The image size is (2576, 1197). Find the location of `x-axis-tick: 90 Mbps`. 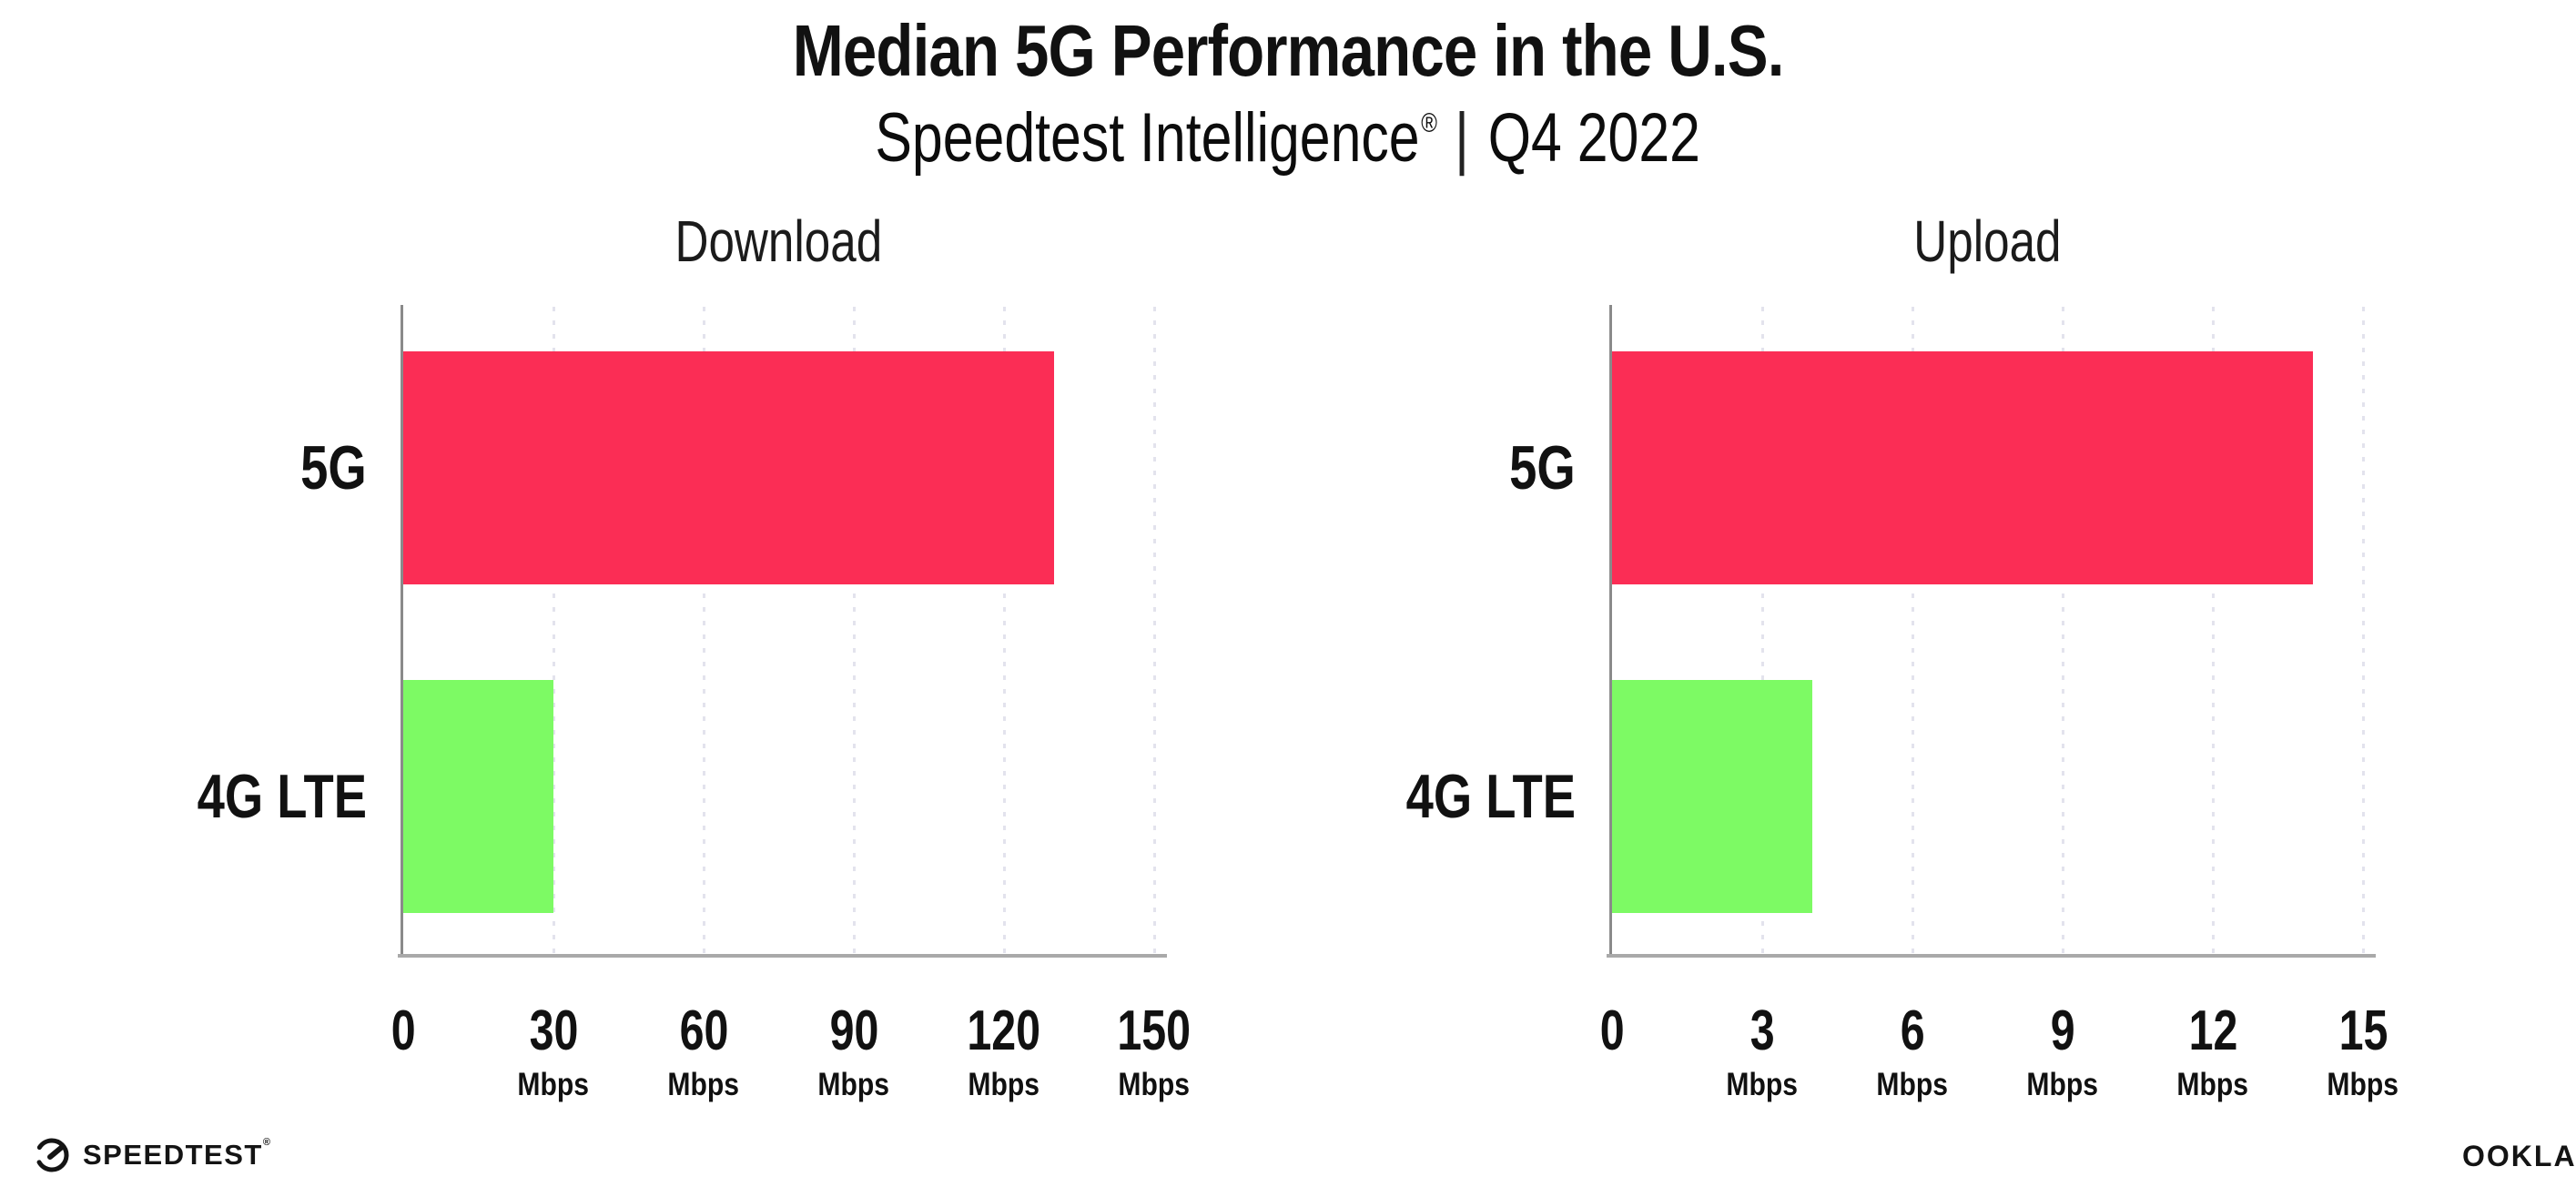

x-axis-tick: 90 Mbps is located at coordinates (853, 1028).